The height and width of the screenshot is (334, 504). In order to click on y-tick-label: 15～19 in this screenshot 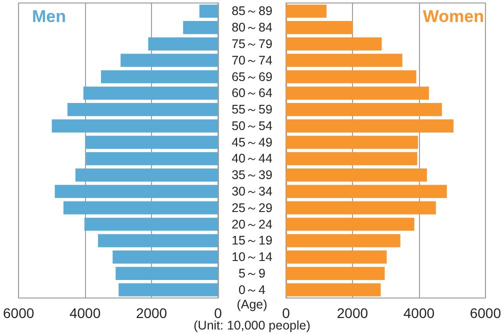, I will do `click(252, 241)`.